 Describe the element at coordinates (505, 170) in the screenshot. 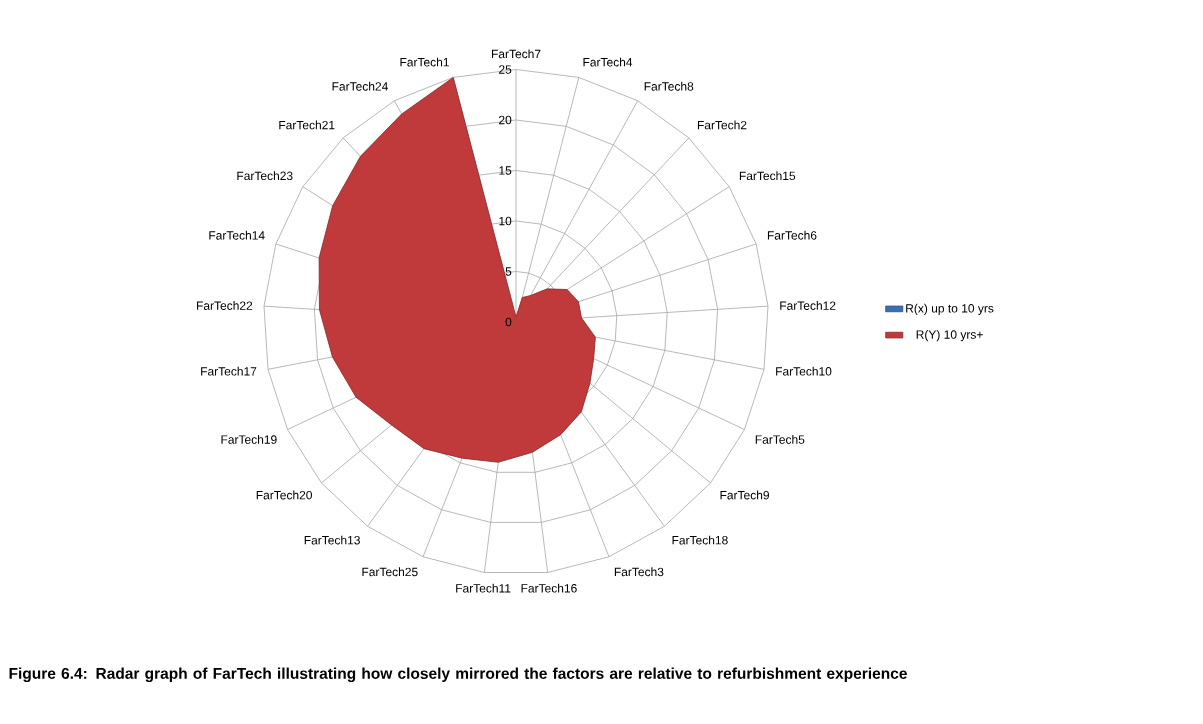

I see `y-tick-label: 15` at that location.